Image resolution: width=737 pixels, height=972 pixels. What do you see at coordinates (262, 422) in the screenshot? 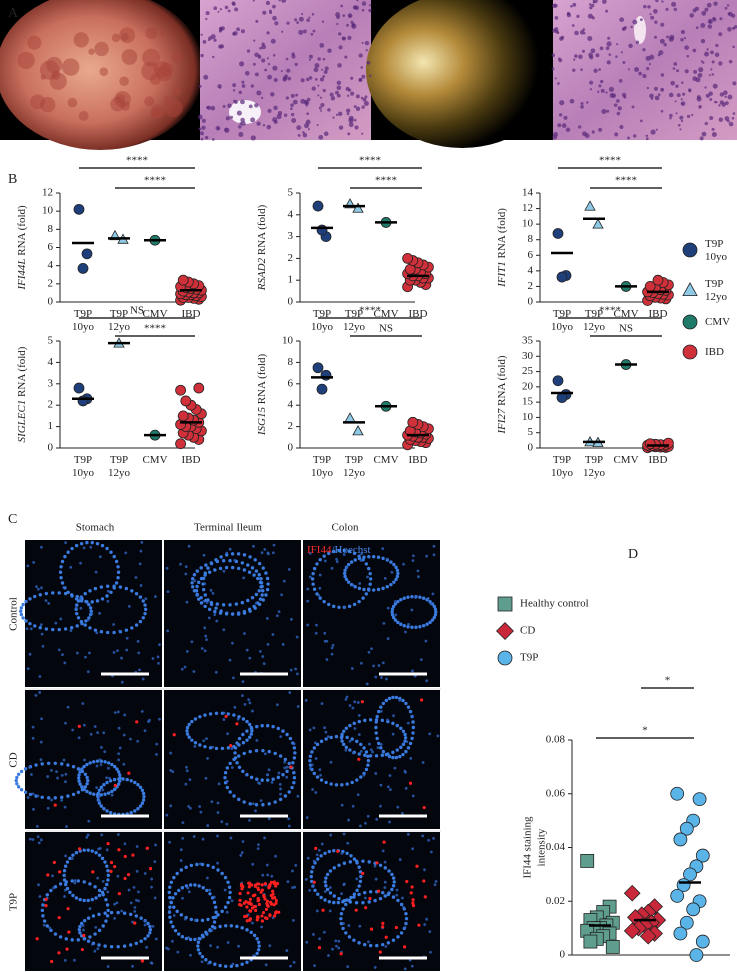
I see `y-label-gene: ISG15` at bounding box center [262, 422].